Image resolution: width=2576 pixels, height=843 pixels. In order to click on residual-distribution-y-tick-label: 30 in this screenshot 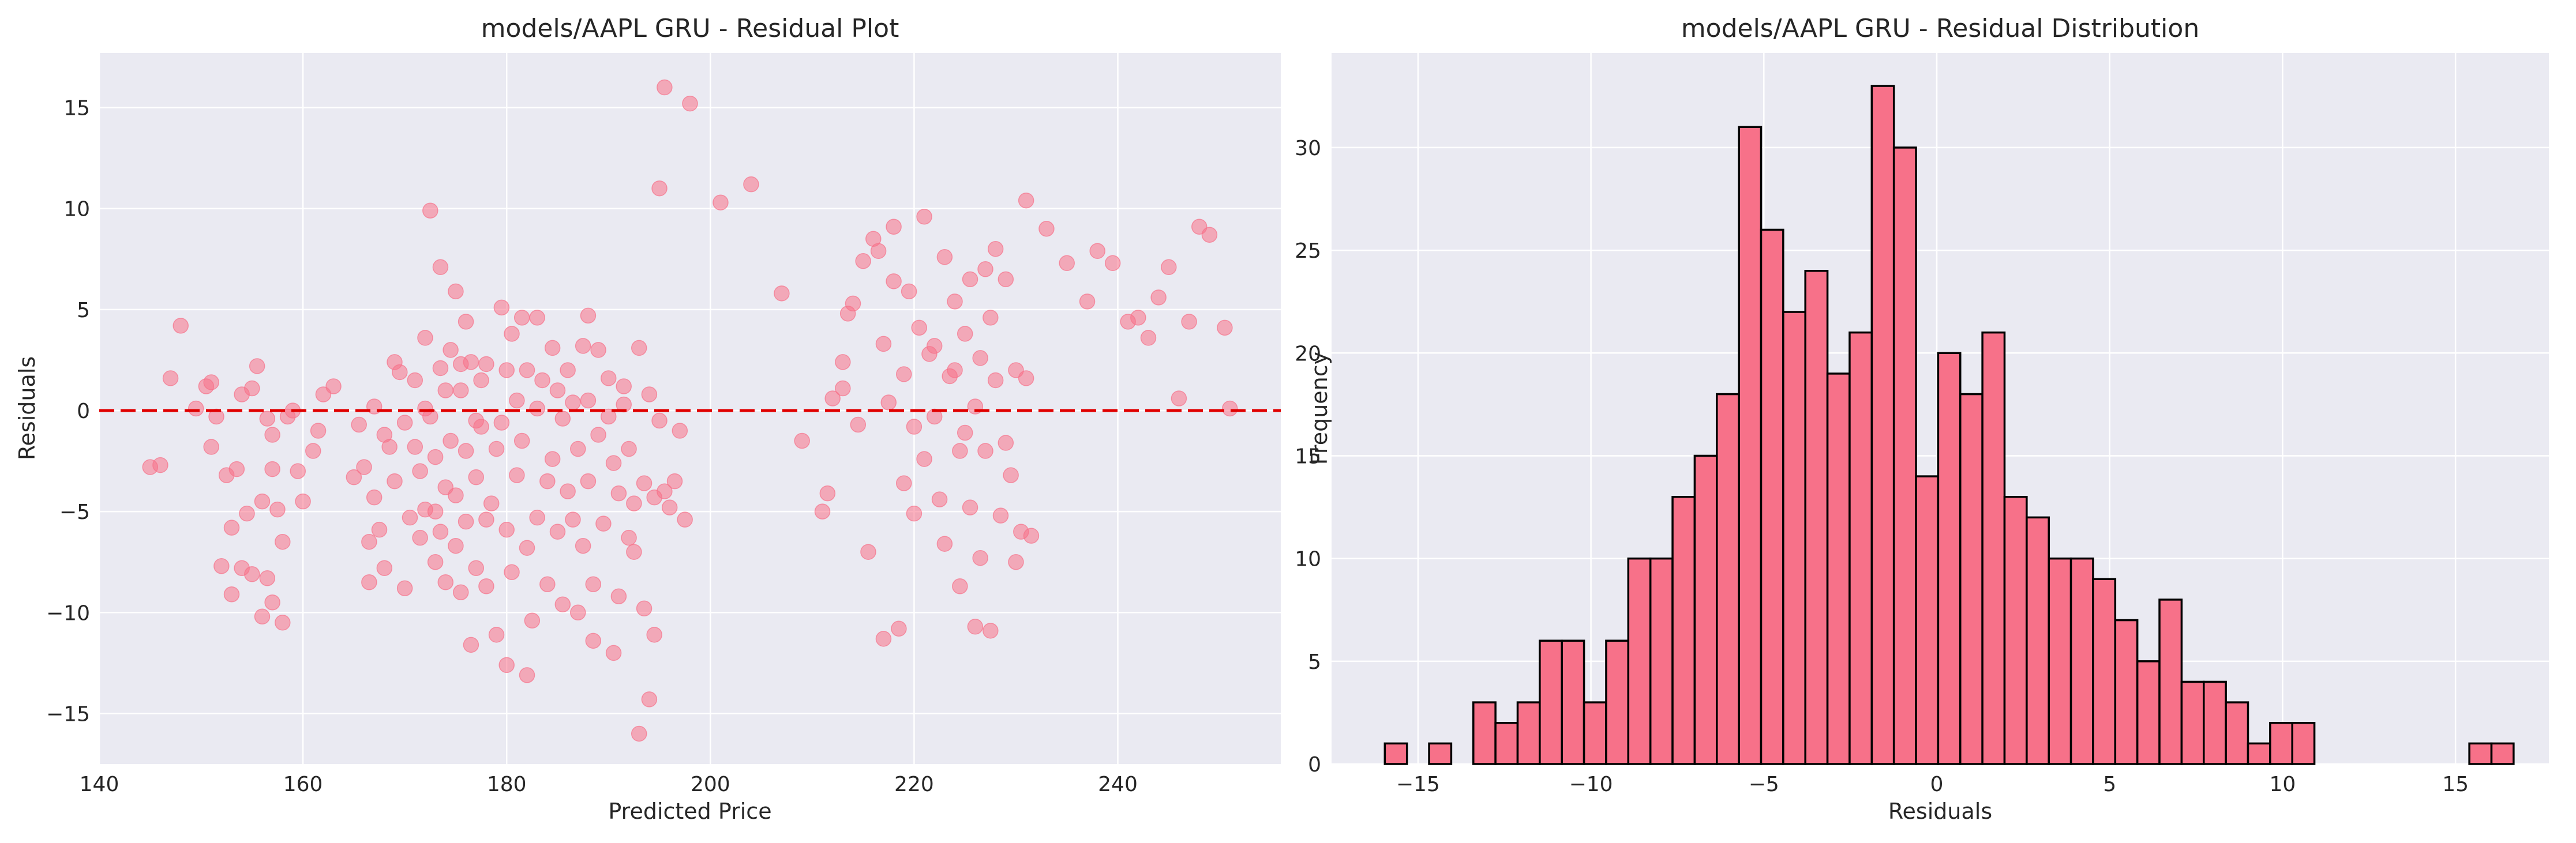, I will do `click(1308, 148)`.